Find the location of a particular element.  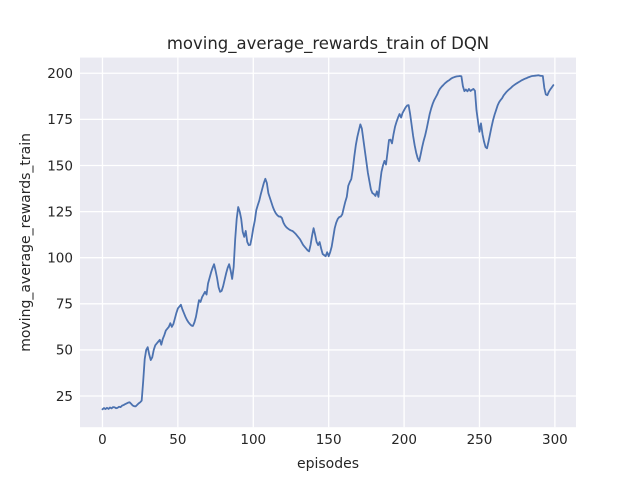

y-tick-label: 75 is located at coordinates (64, 305).